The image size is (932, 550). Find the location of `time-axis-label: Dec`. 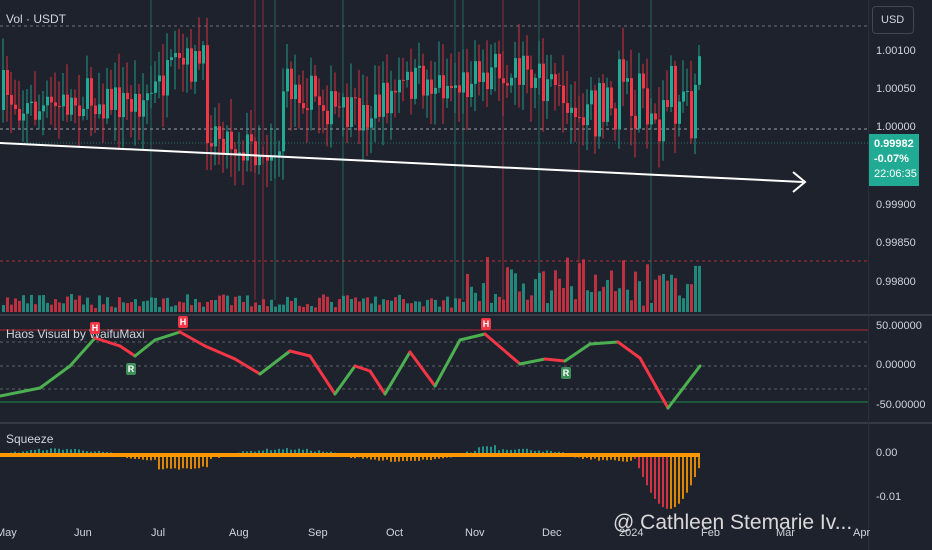

time-axis-label: Dec is located at coordinates (552, 533).